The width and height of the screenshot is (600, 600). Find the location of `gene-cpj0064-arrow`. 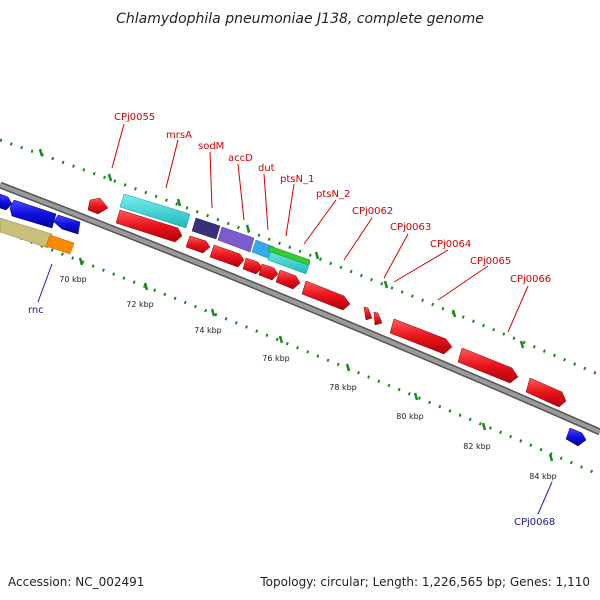

gene-cpj0064-arrow is located at coordinates (378, 318).